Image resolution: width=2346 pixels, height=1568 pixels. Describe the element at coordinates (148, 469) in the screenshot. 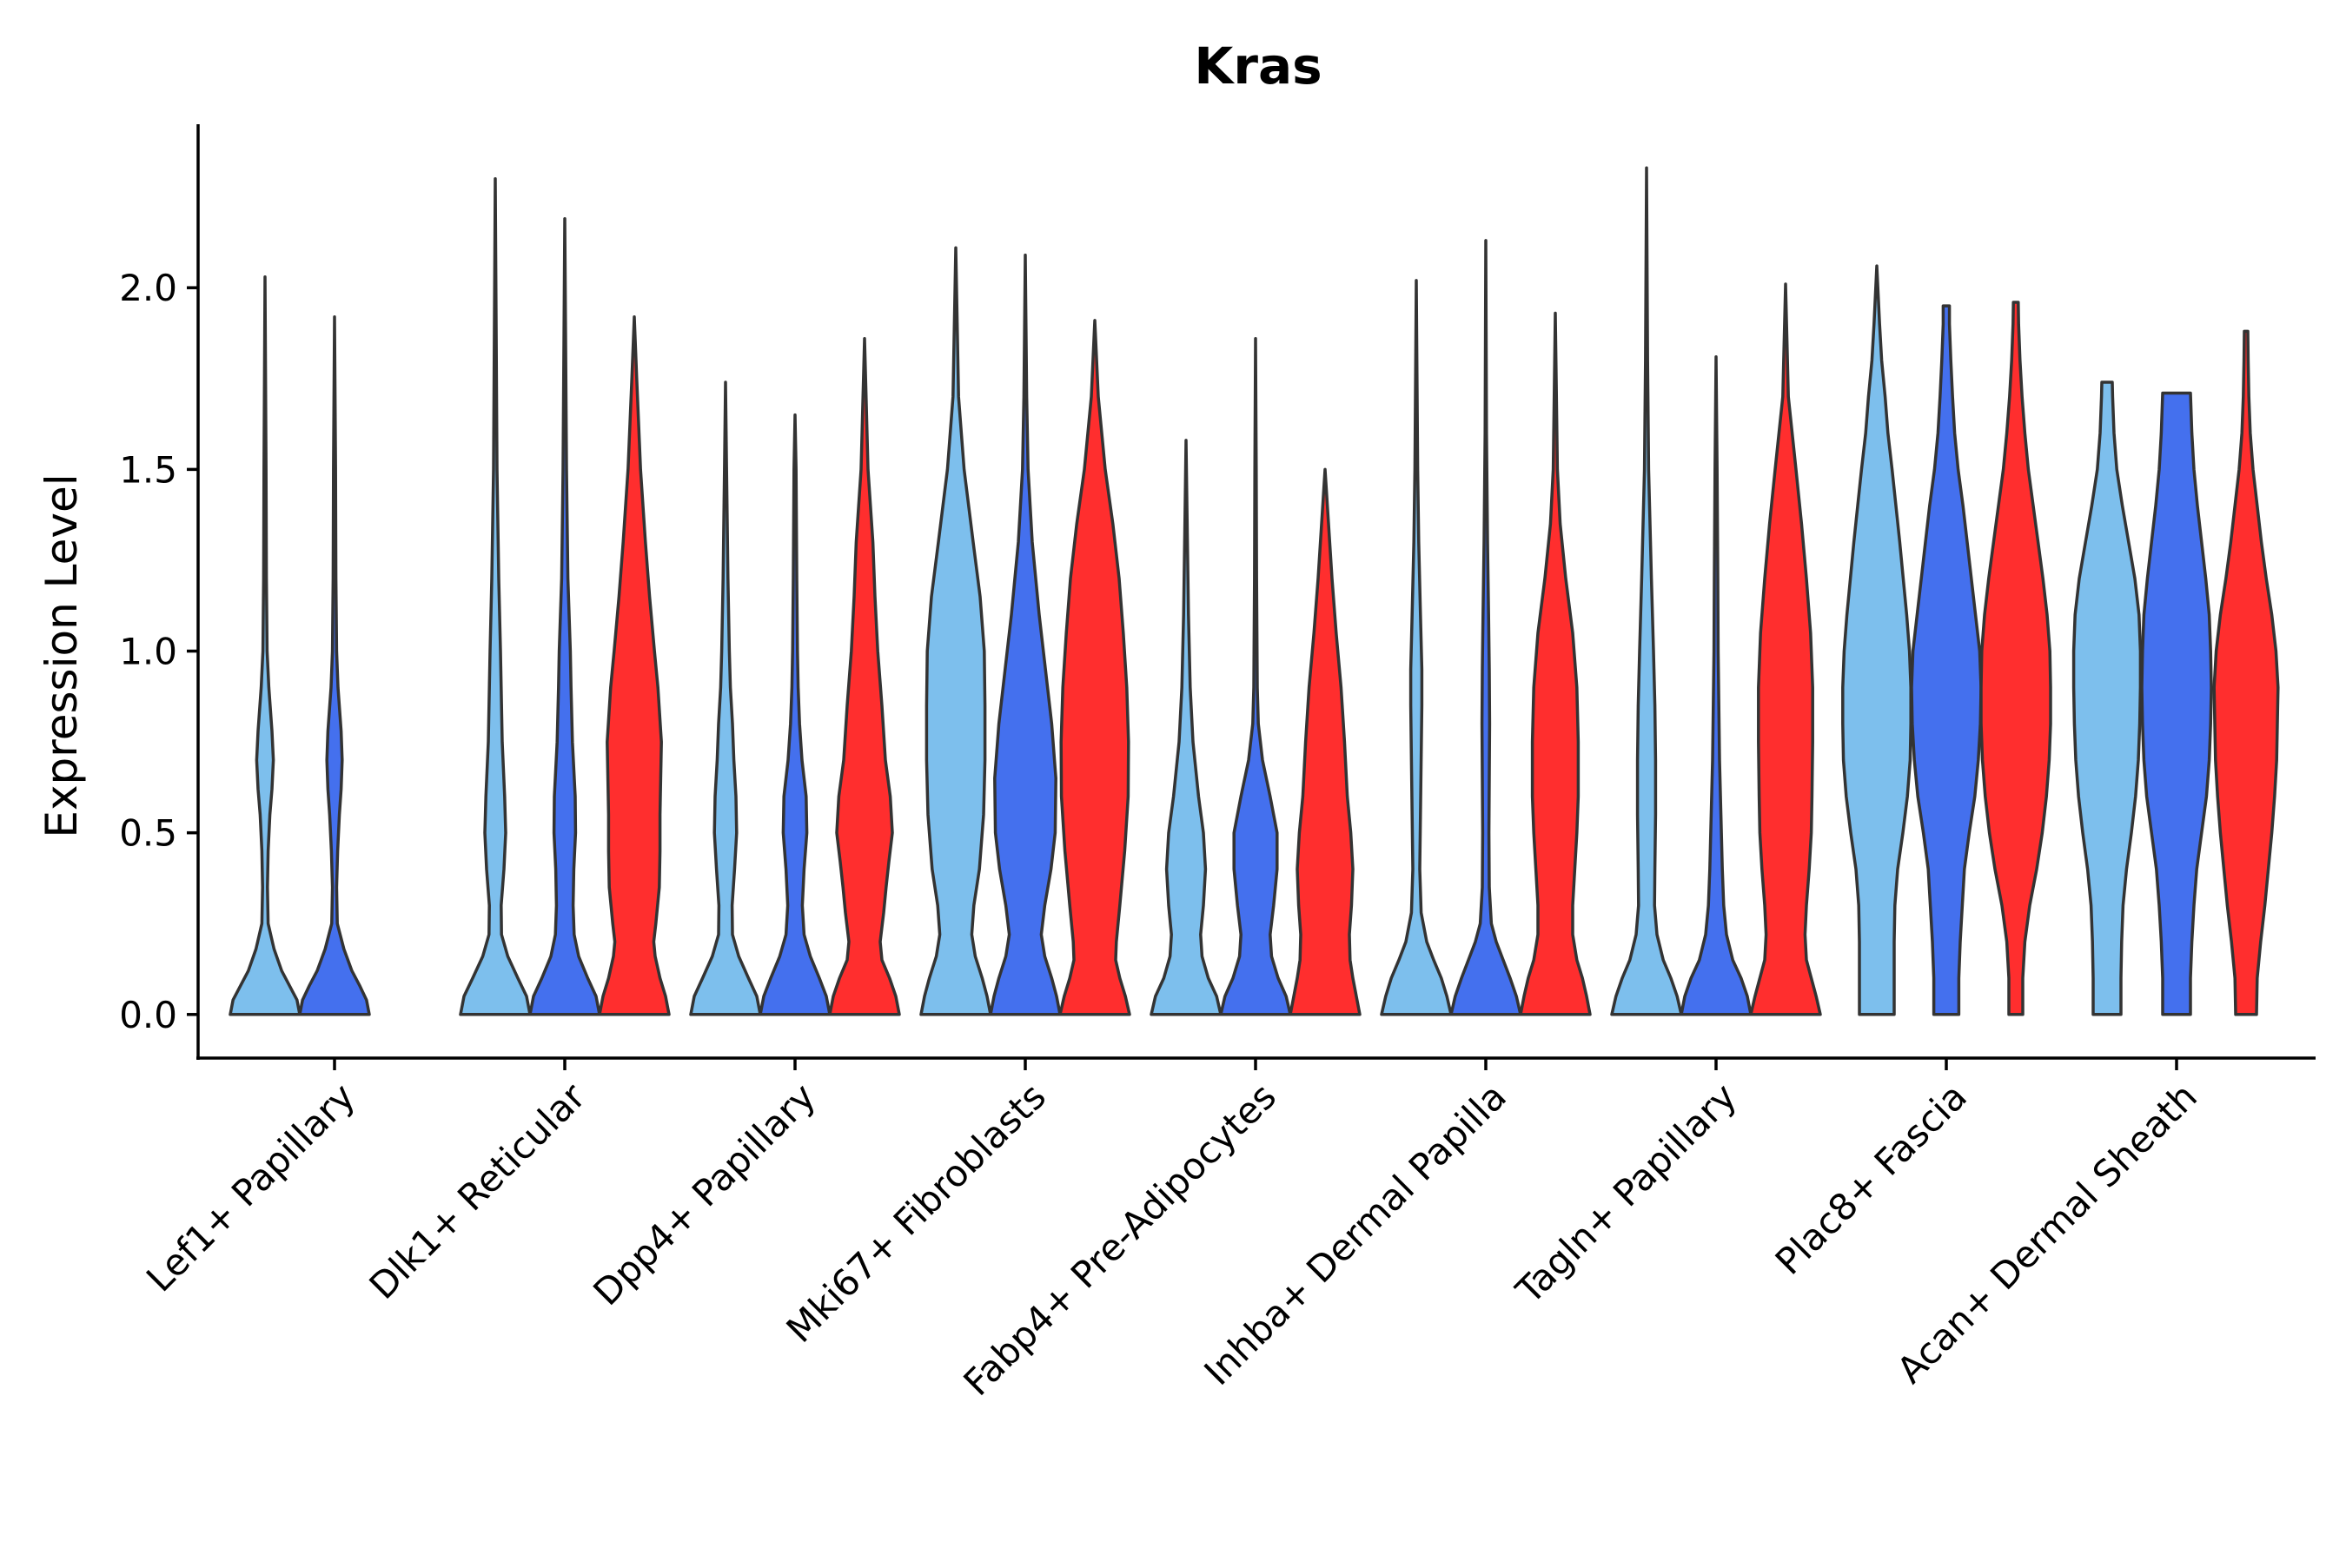

I see `y-tick-label: 1.5` at that location.